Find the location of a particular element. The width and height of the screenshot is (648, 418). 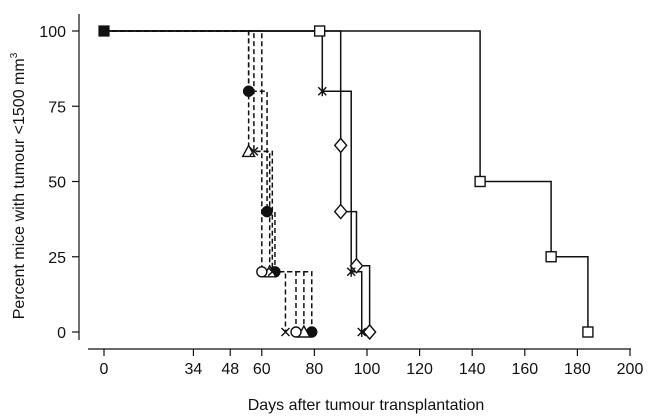

y-tick-label: 75 is located at coordinates (57, 107).